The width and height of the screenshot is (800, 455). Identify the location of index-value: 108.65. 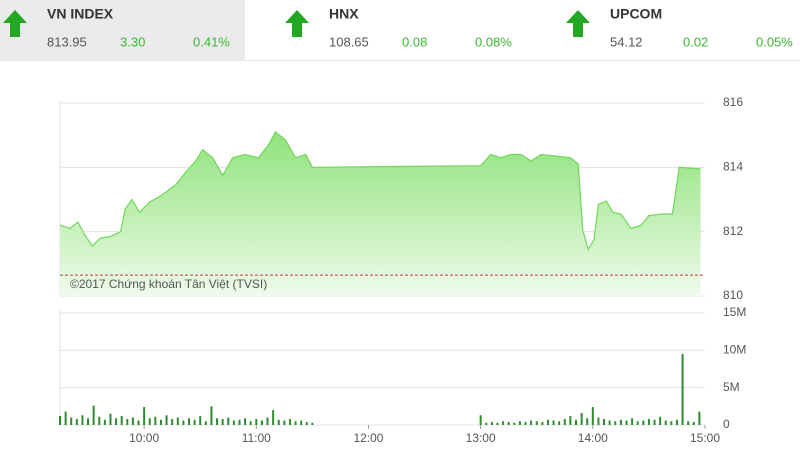
(349, 41).